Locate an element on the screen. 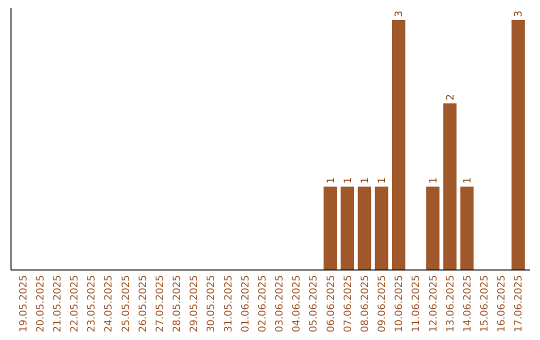 The image size is (540, 340). x-tick-label: 08.06.2025 is located at coordinates (365, 303).